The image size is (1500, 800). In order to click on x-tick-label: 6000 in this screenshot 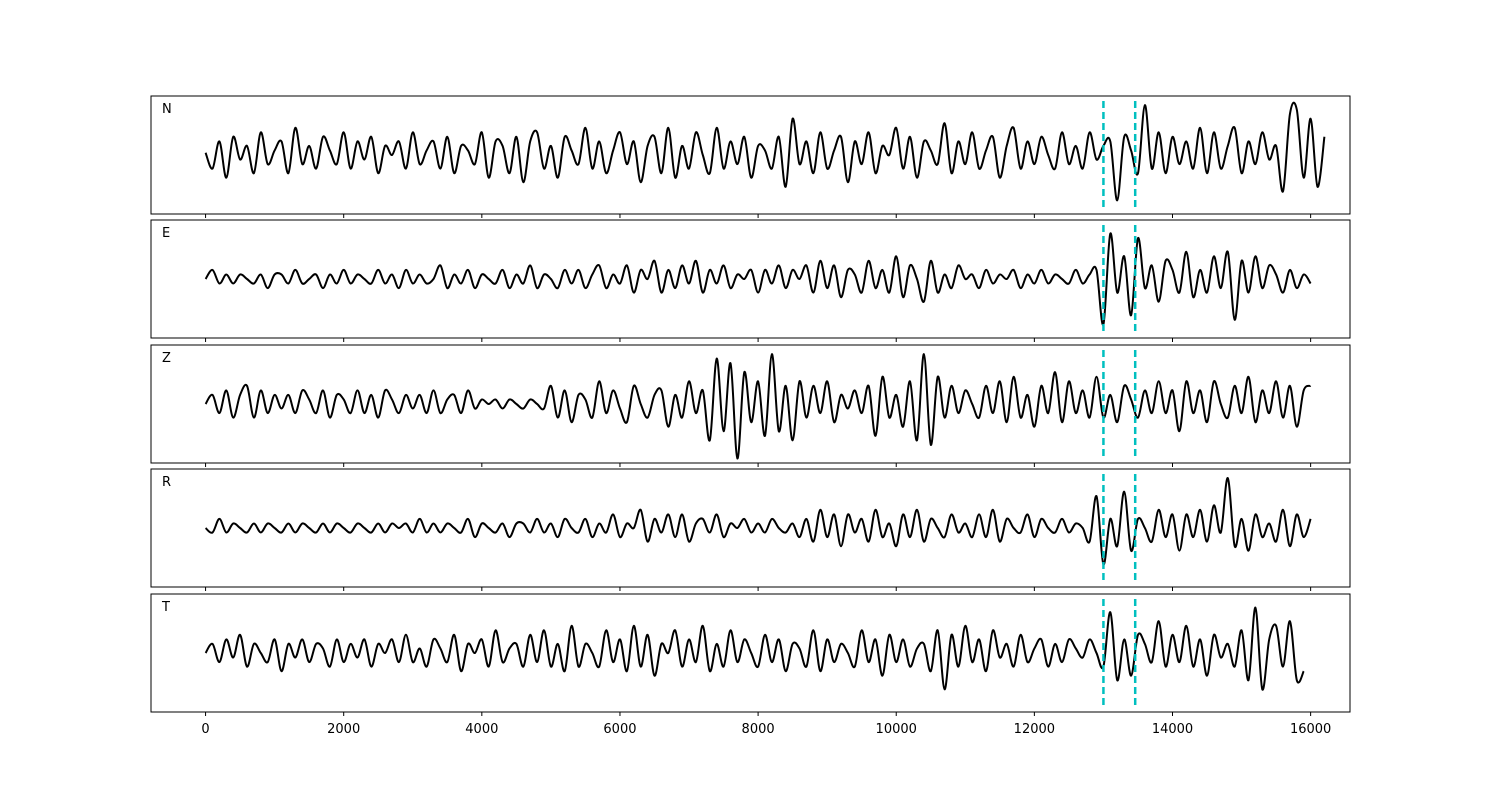, I will do `click(619, 729)`.